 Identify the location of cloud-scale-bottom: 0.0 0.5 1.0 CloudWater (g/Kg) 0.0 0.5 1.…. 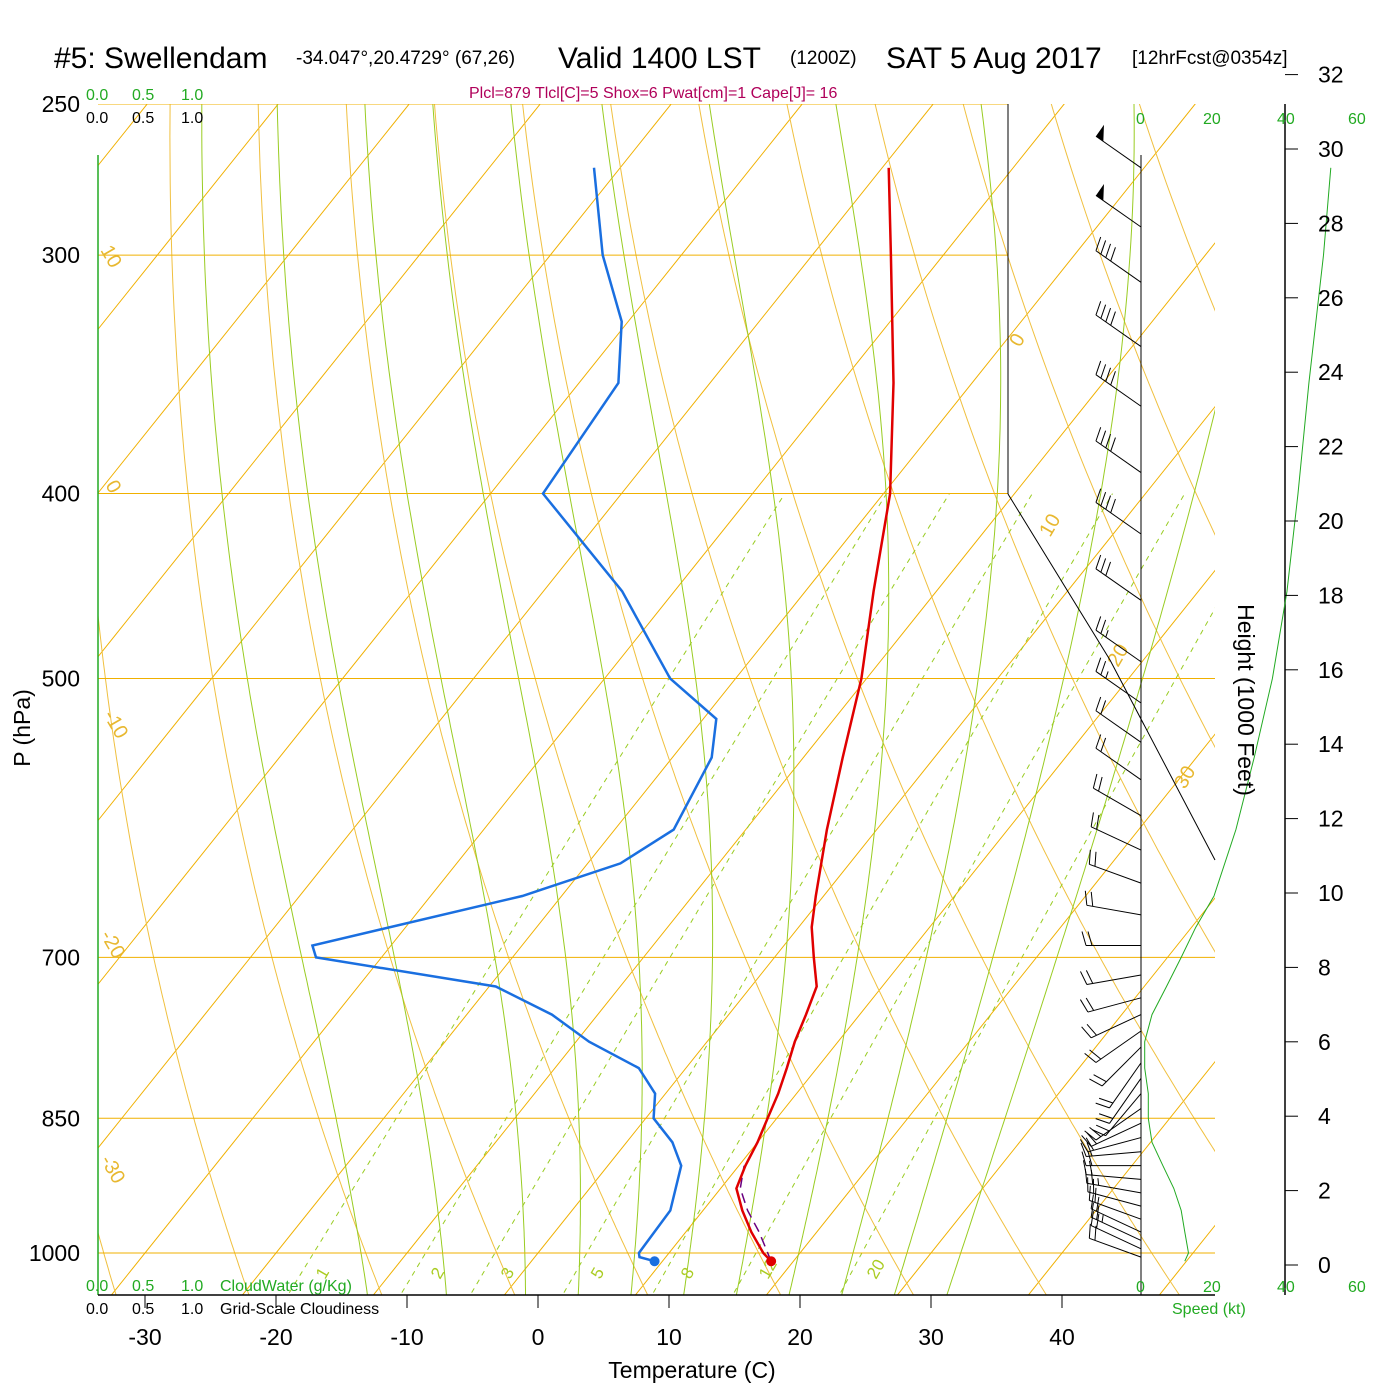
(232, 1298).